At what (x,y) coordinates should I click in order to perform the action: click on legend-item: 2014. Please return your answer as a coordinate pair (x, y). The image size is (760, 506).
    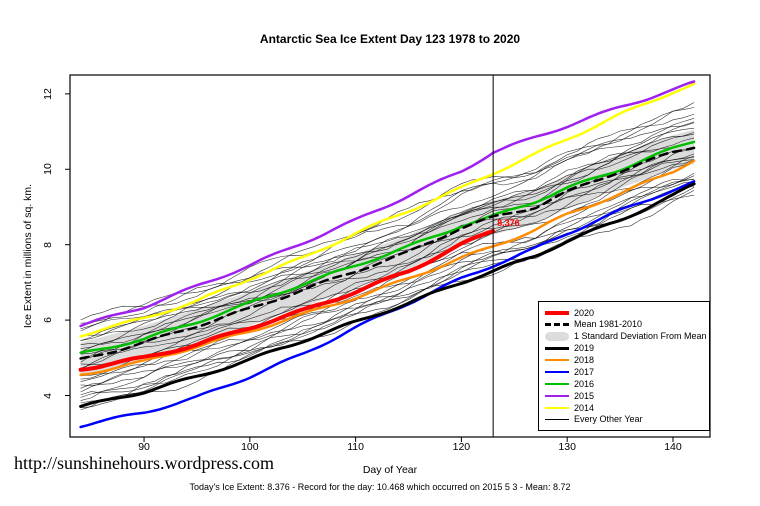
    Looking at the image, I should click on (624, 407).